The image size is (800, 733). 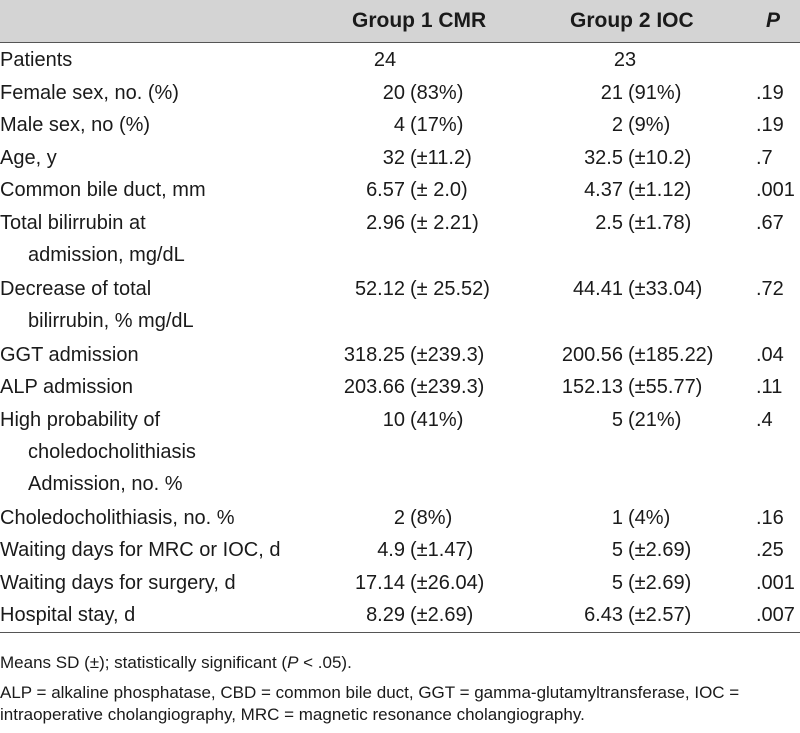 What do you see at coordinates (379, 288) in the screenshot?
I see `group1-value: 52.12` at bounding box center [379, 288].